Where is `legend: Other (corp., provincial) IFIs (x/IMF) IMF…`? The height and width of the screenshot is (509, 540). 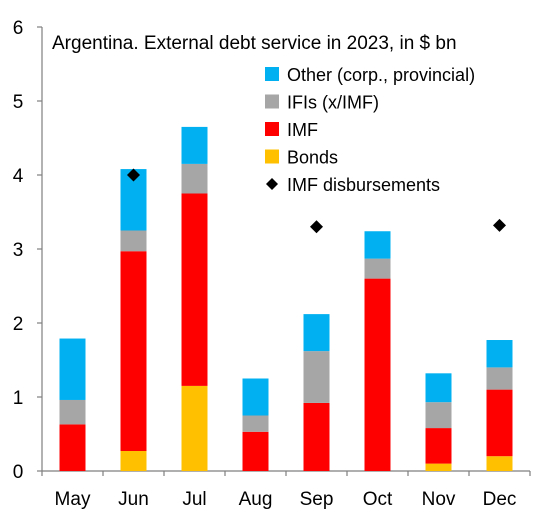
legend: Other (corp., provincial) IFIs (x/IMF) IMF… is located at coordinates (370, 130).